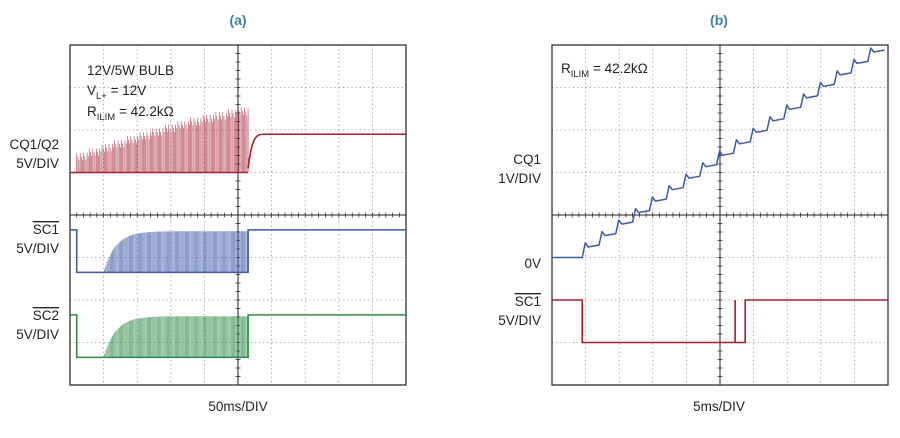 The width and height of the screenshot is (900, 438). I want to click on sc2-trace, so click(238, 336).